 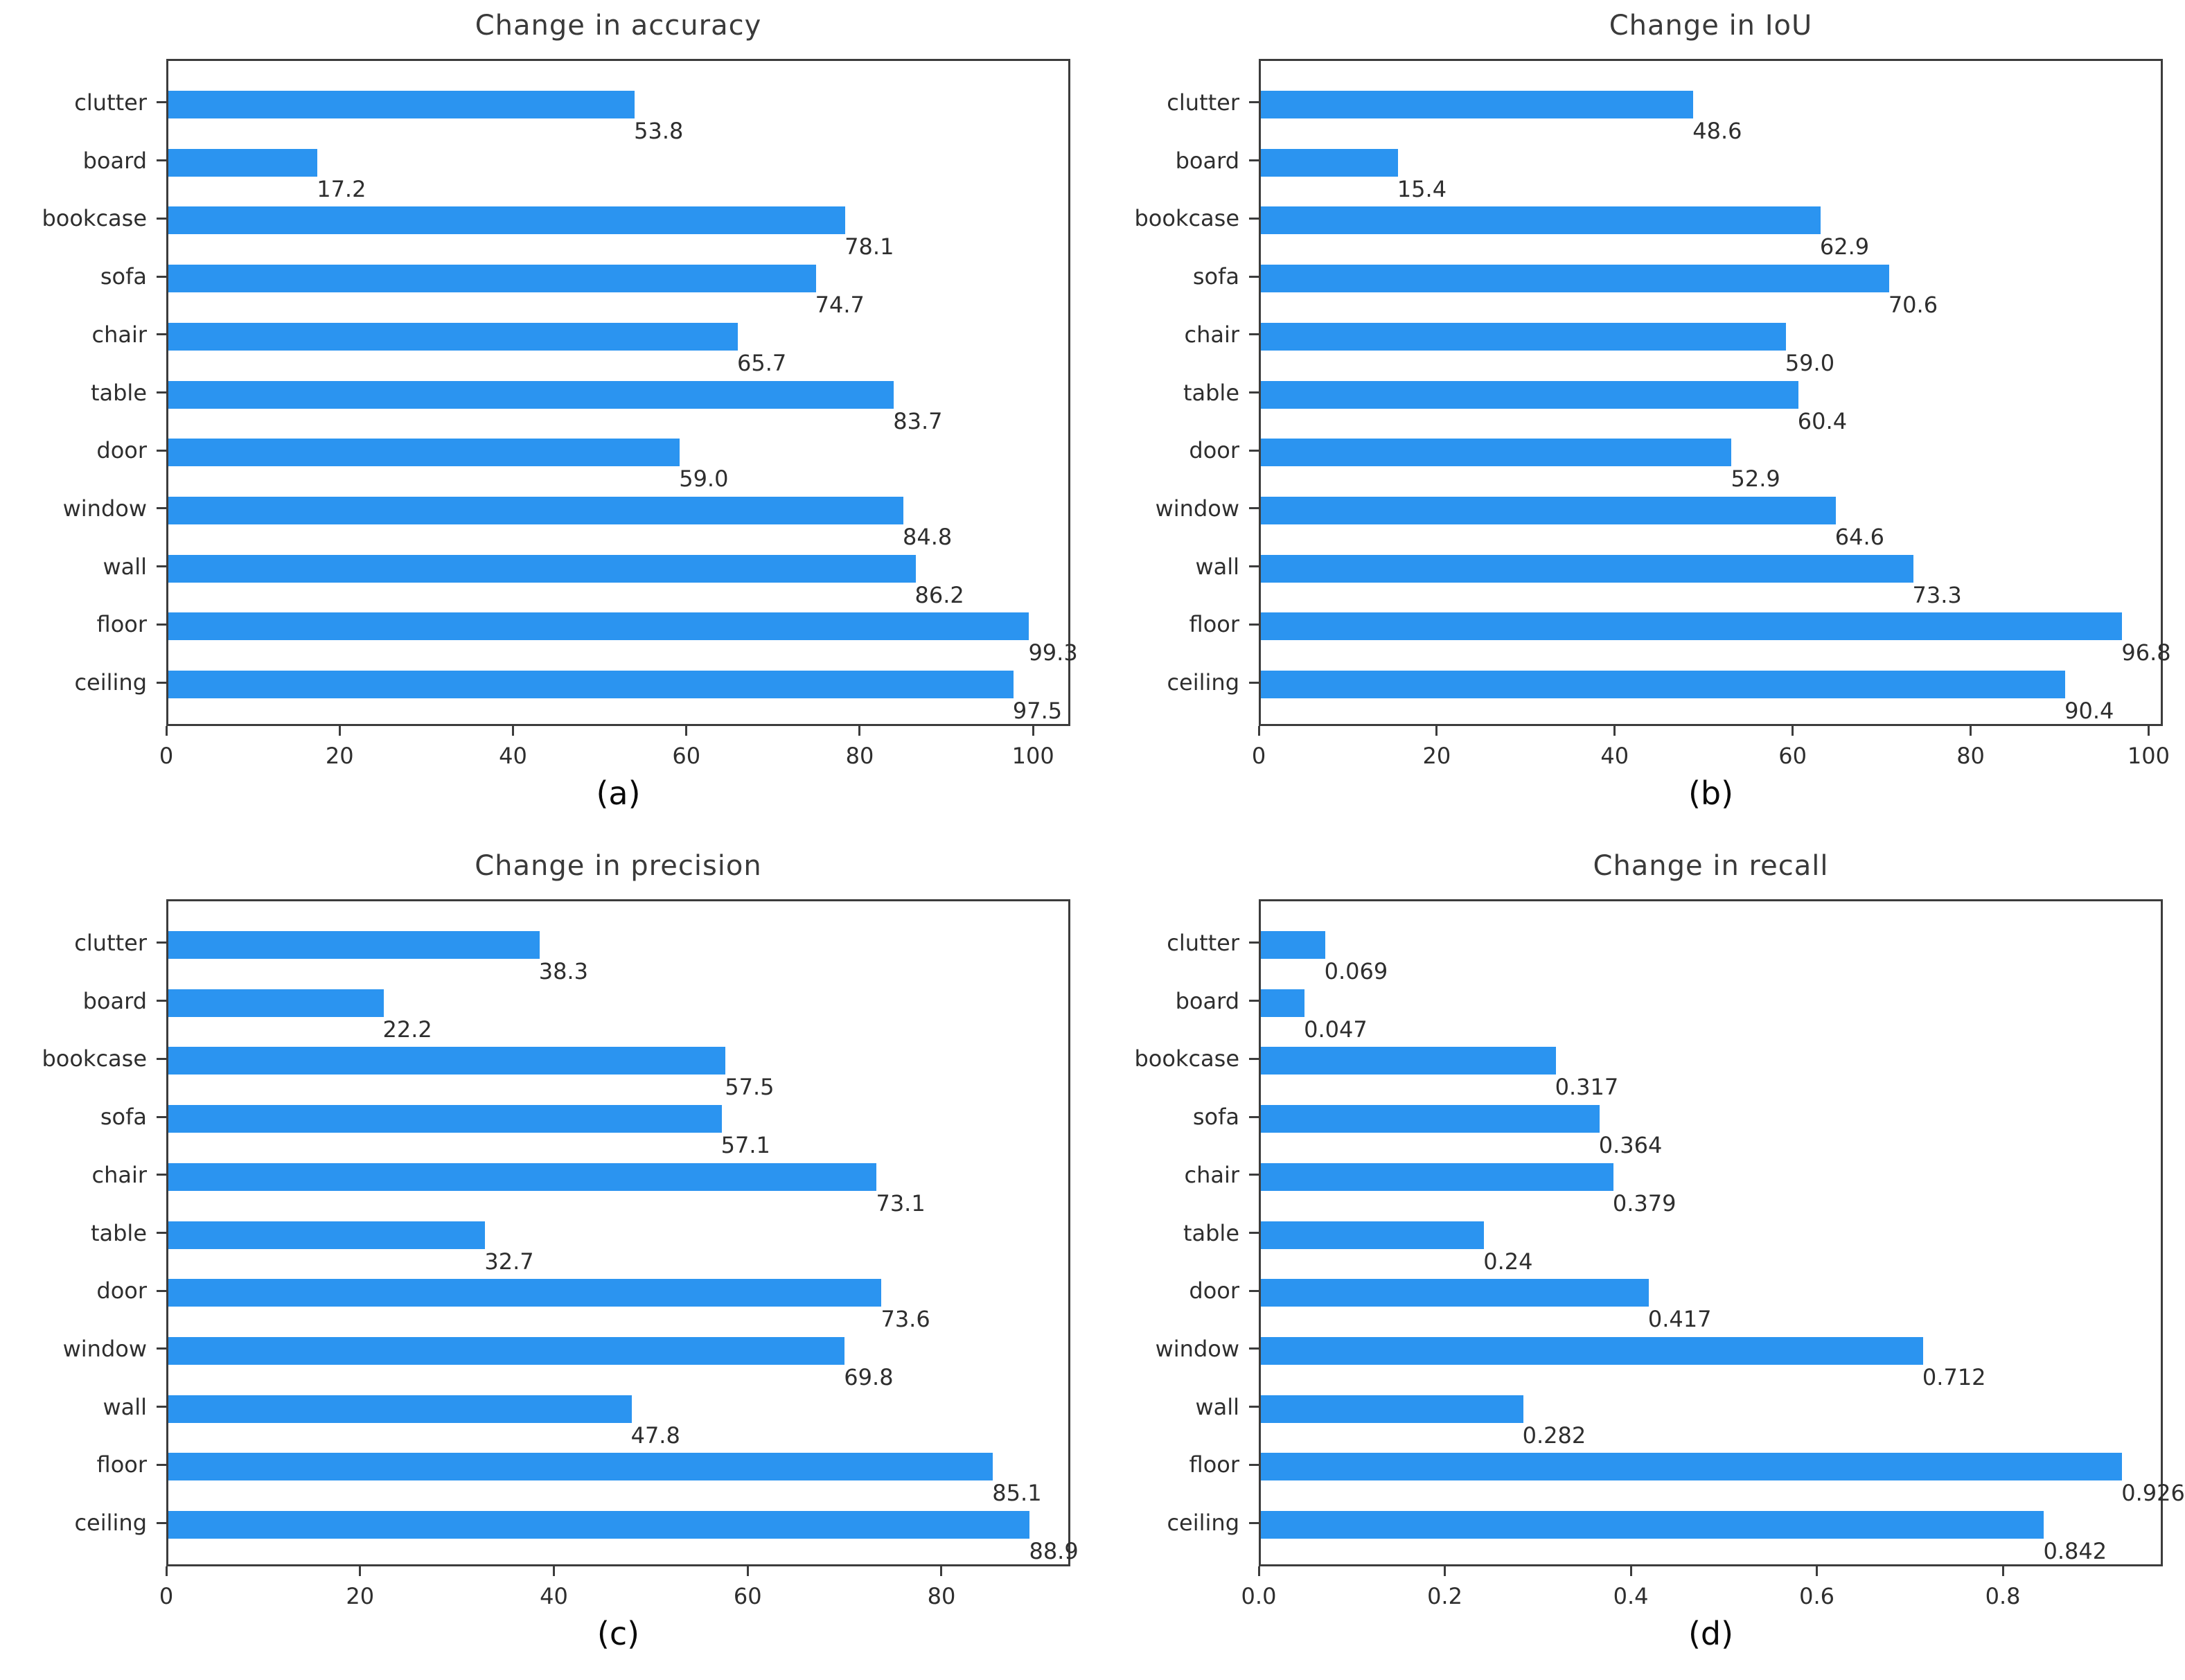 I want to click on caption-c: (c), so click(x=618, y=1633).